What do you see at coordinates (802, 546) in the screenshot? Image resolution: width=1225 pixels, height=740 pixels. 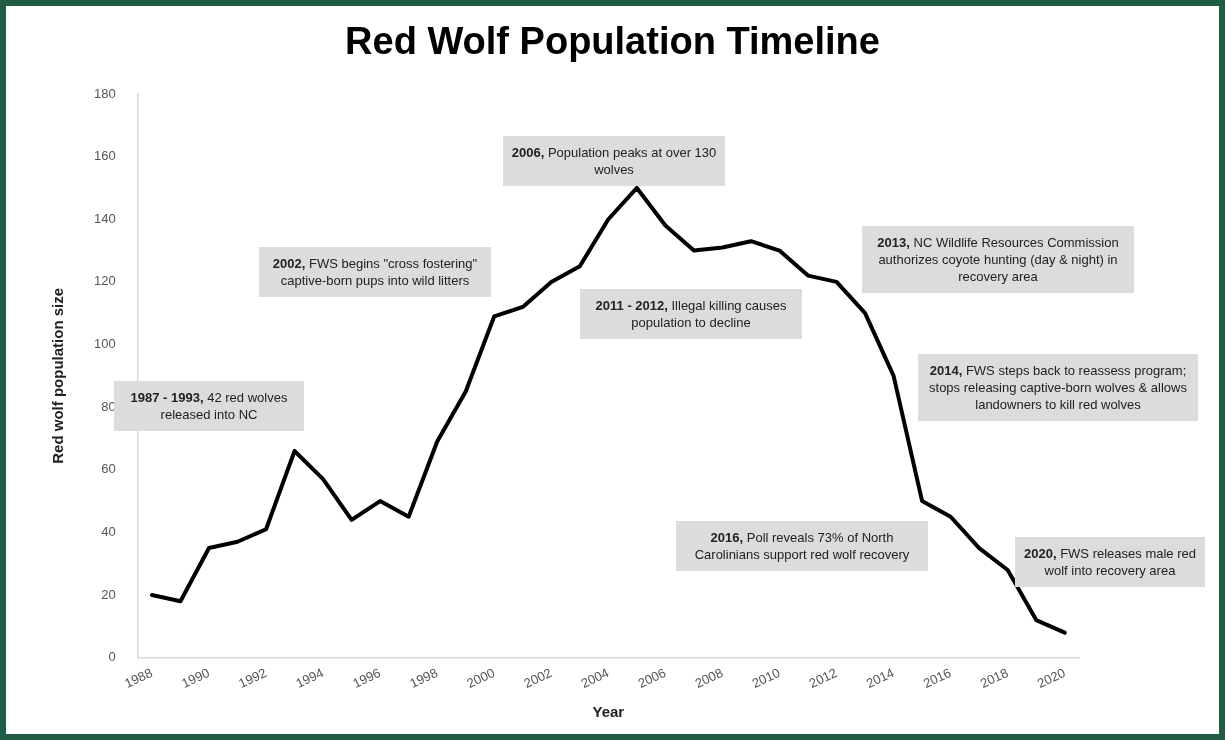 I see `text-box: 2016, Poll reveals 73% of North Carolinians support red wolf recovery` at bounding box center [802, 546].